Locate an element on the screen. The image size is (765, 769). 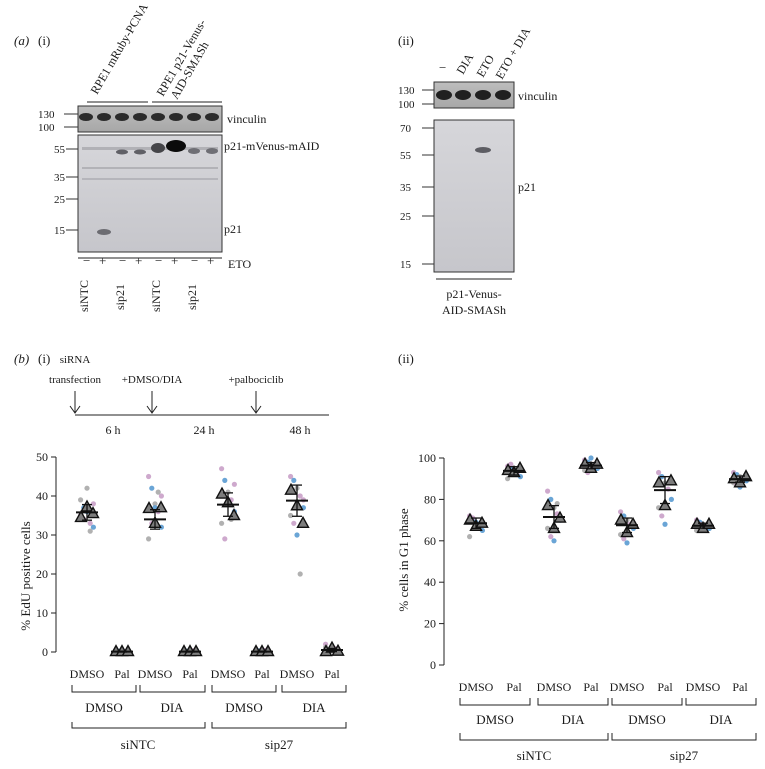
marker-a-100: 100 is located at coordinates (46, 128).